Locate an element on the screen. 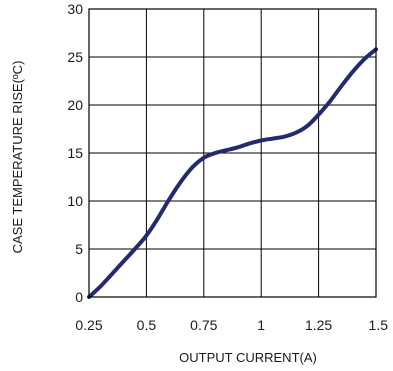 Image resolution: width=393 pixels, height=371 pixels. y-tick-label: 25 is located at coordinates (75, 57).